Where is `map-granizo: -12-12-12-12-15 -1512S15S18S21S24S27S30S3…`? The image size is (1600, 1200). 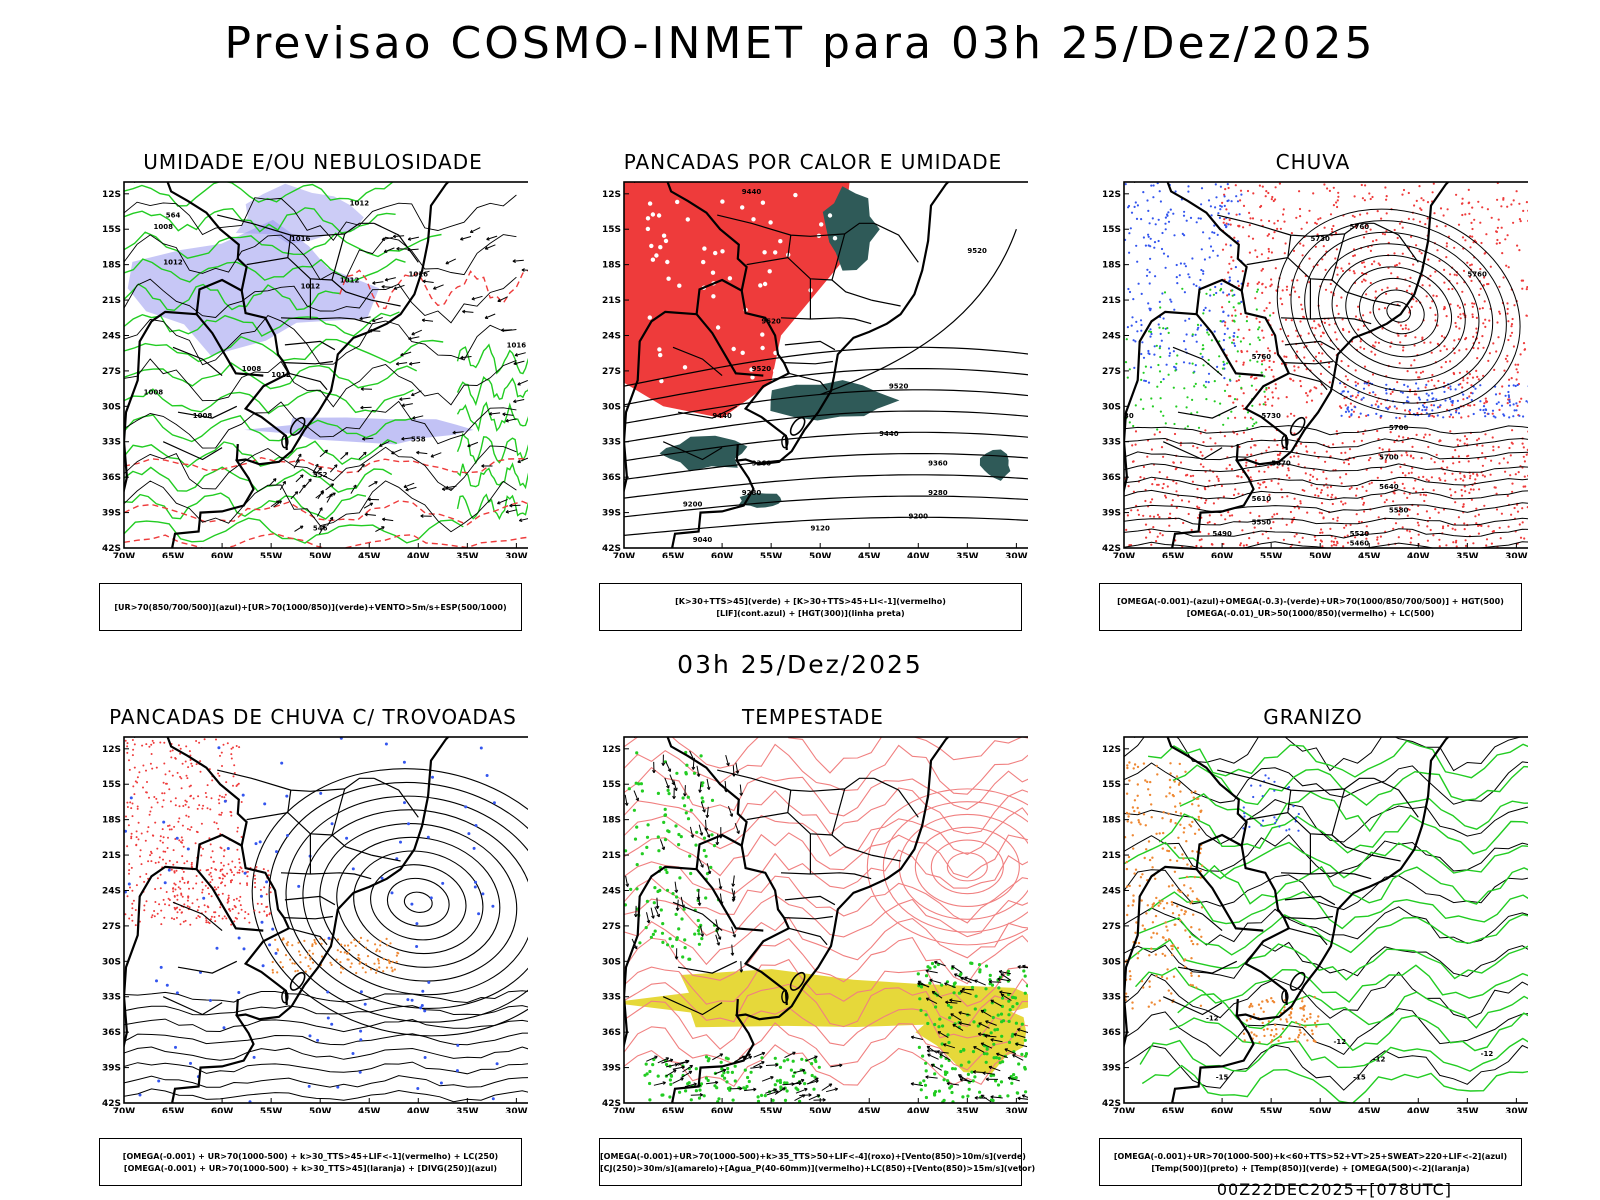
map-granizo: -12-12-12-12-15 -1512S15S18S21S24S27S30S3… is located at coordinates (1313, 923).